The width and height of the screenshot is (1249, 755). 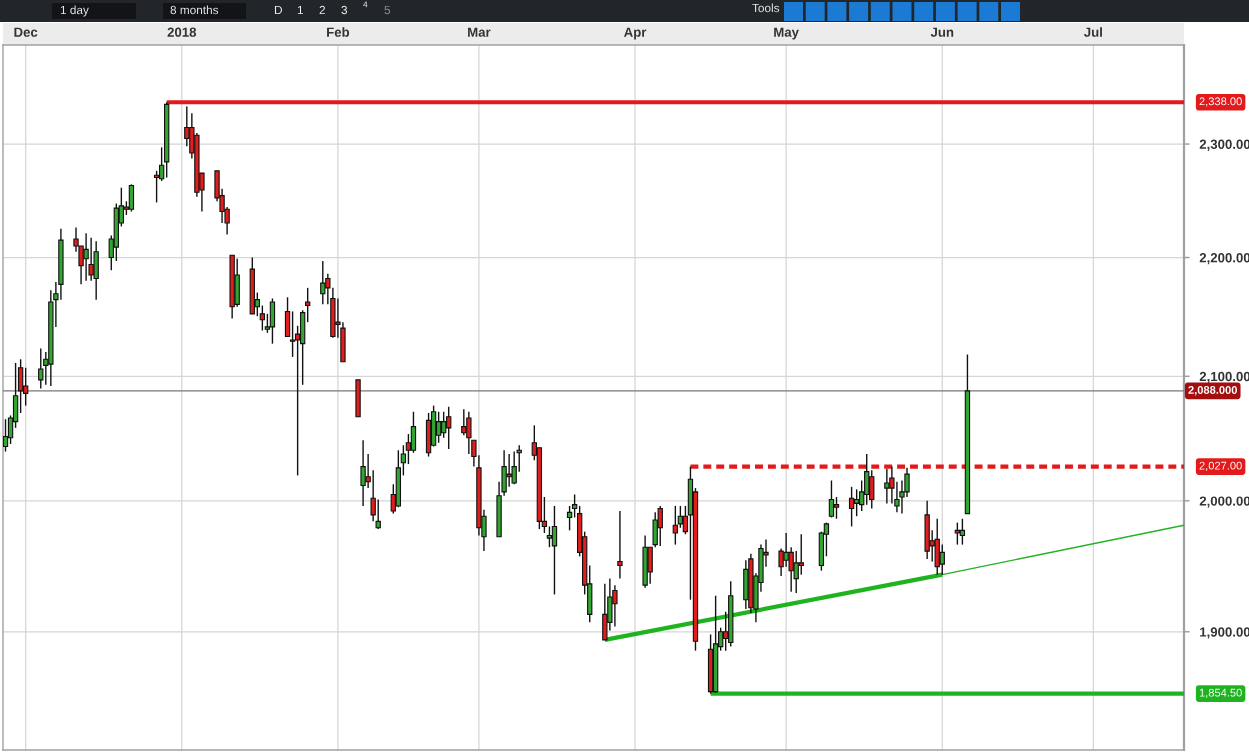 What do you see at coordinates (74, 11) in the screenshot?
I see `text: 1 day` at bounding box center [74, 11].